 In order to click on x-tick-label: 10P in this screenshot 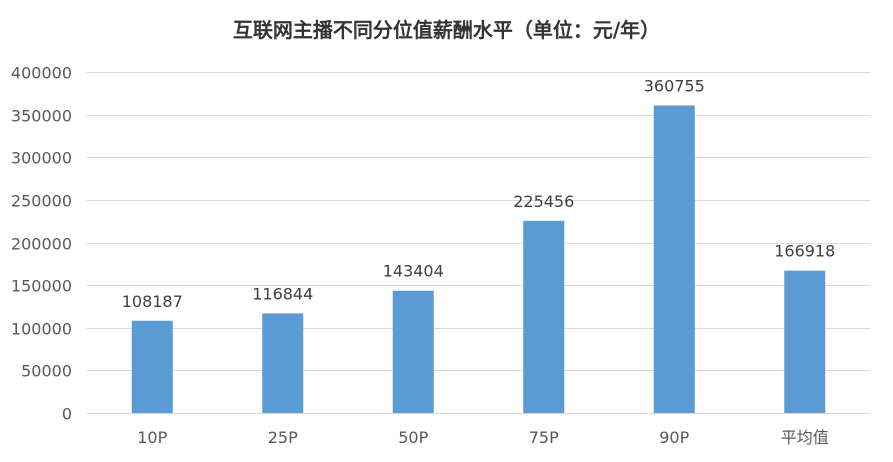, I will do `click(152, 437)`.